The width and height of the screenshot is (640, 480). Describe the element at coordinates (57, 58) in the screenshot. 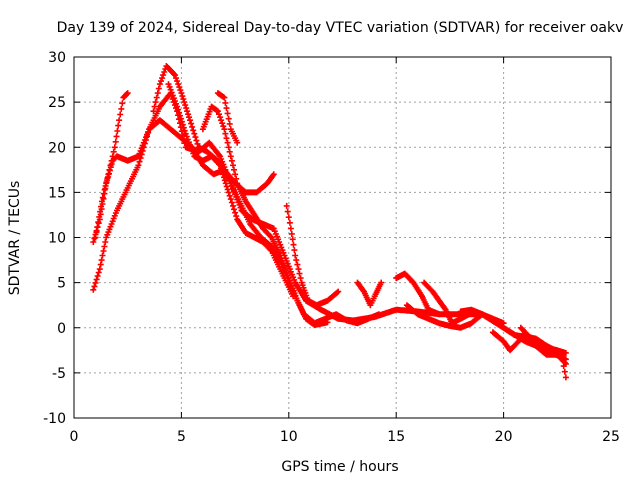

I see `y-tick-label: 30` at that location.